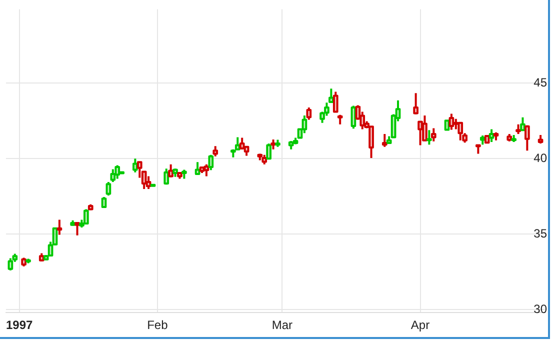 The width and height of the screenshot is (557, 343). I want to click on x-tick-label: 1997, so click(20, 325).